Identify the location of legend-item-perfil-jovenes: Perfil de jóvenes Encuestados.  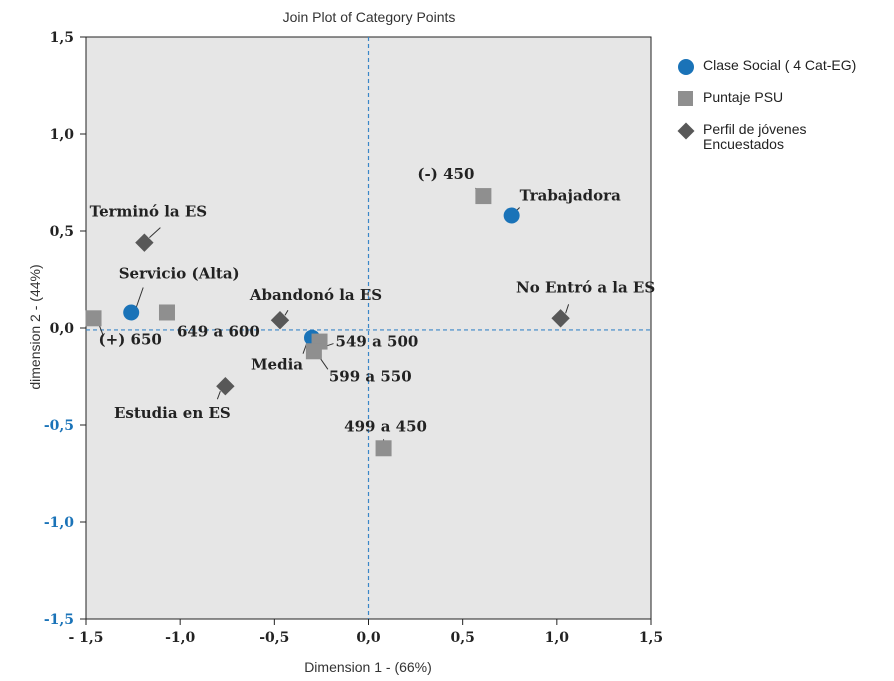
(781, 137).